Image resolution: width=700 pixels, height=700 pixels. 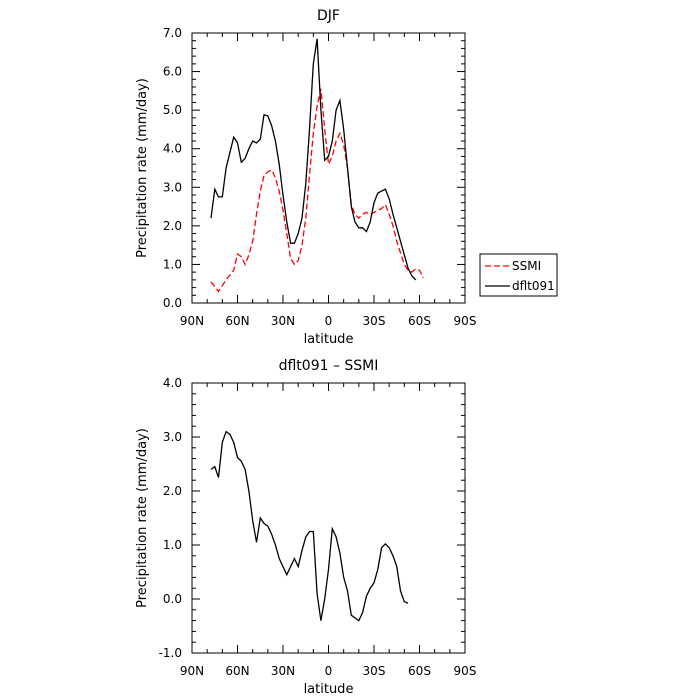 I want to click on legend-label: dflt091, so click(x=533, y=286).